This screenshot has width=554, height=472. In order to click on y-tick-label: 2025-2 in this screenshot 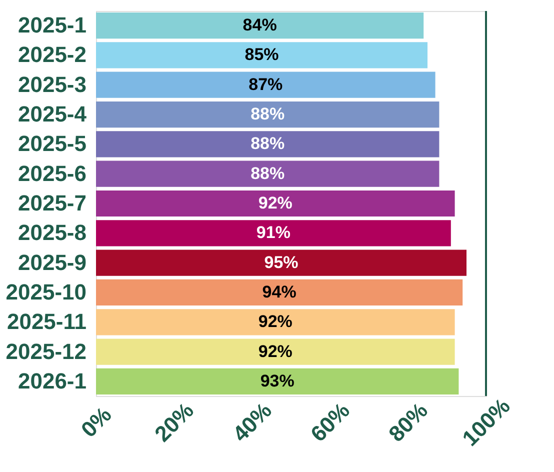, I will do `click(52, 55)`.